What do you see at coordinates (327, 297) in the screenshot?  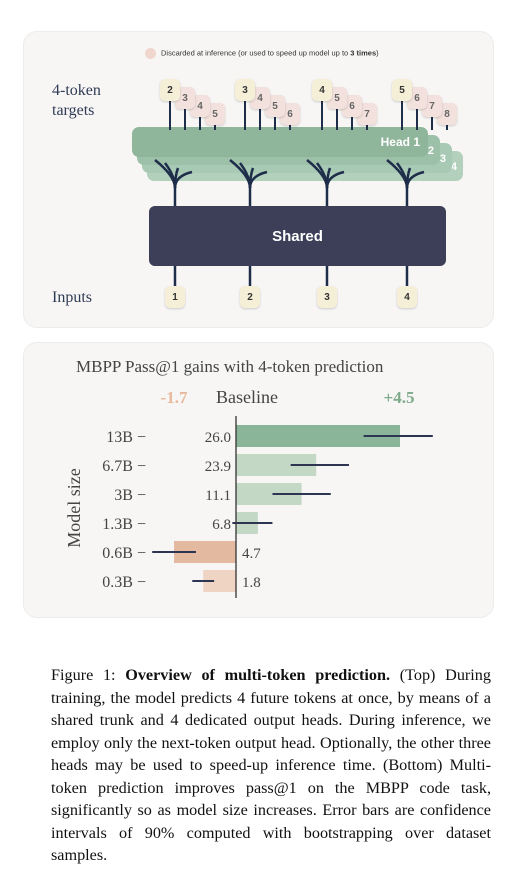 I see `input-token: 3` at bounding box center [327, 297].